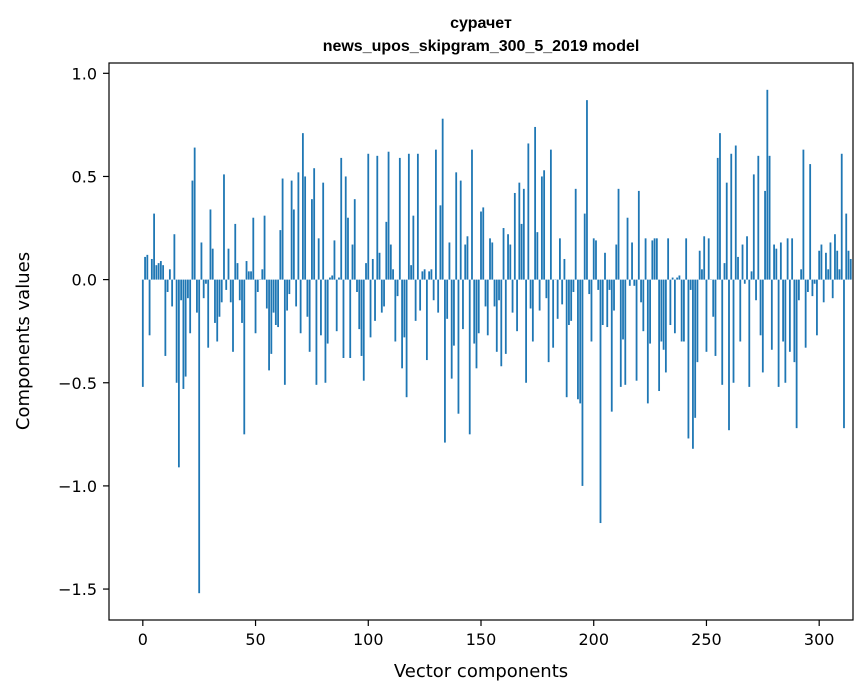 The width and height of the screenshot is (867, 696). I want to click on y-tick-label: 0.5, so click(84, 176).